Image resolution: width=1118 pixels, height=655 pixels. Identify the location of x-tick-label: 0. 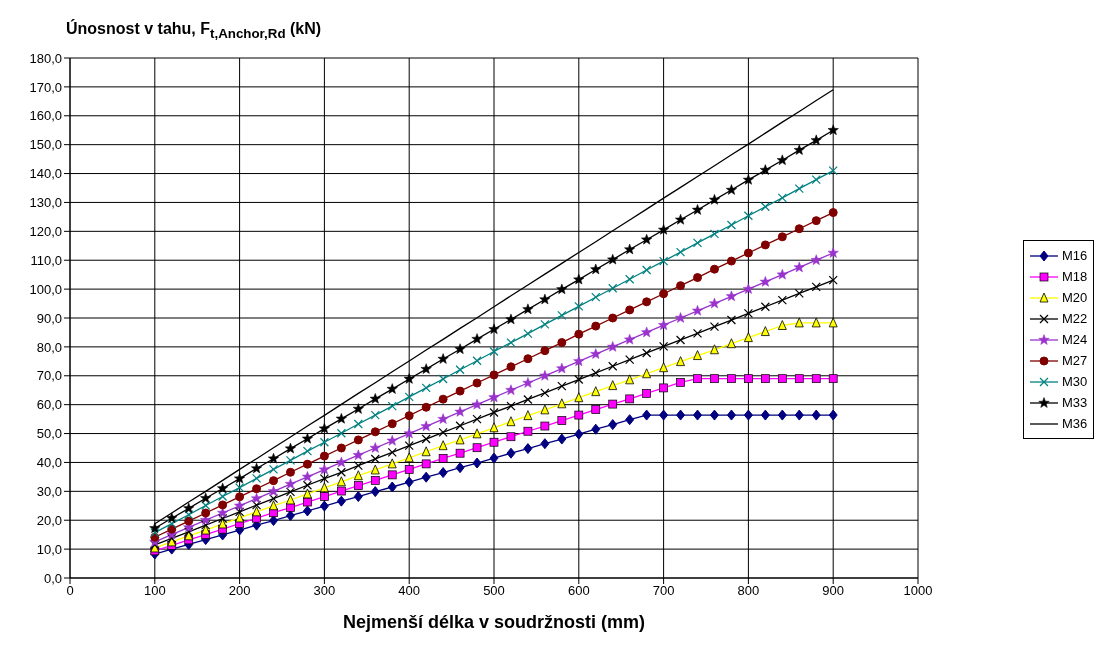
(70, 591).